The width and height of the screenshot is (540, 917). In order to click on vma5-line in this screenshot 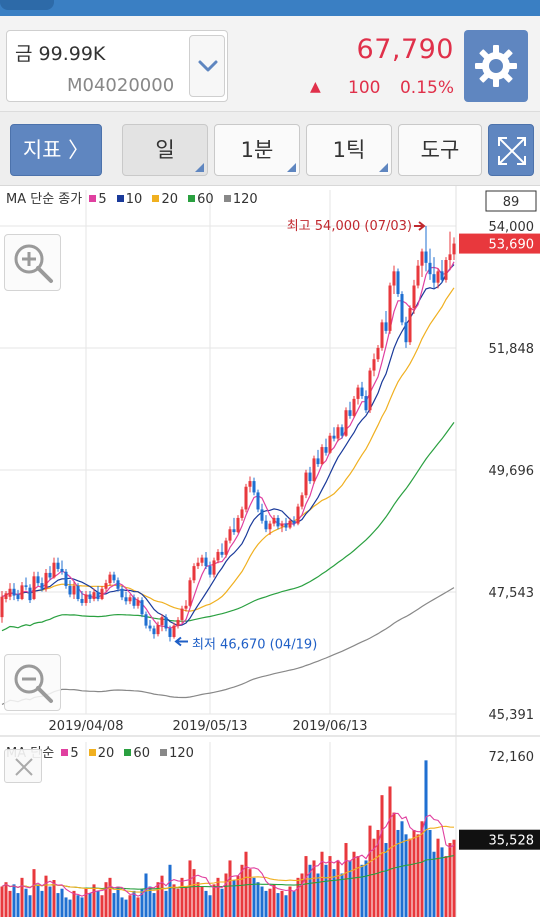, I will do `click(228, 854)`.